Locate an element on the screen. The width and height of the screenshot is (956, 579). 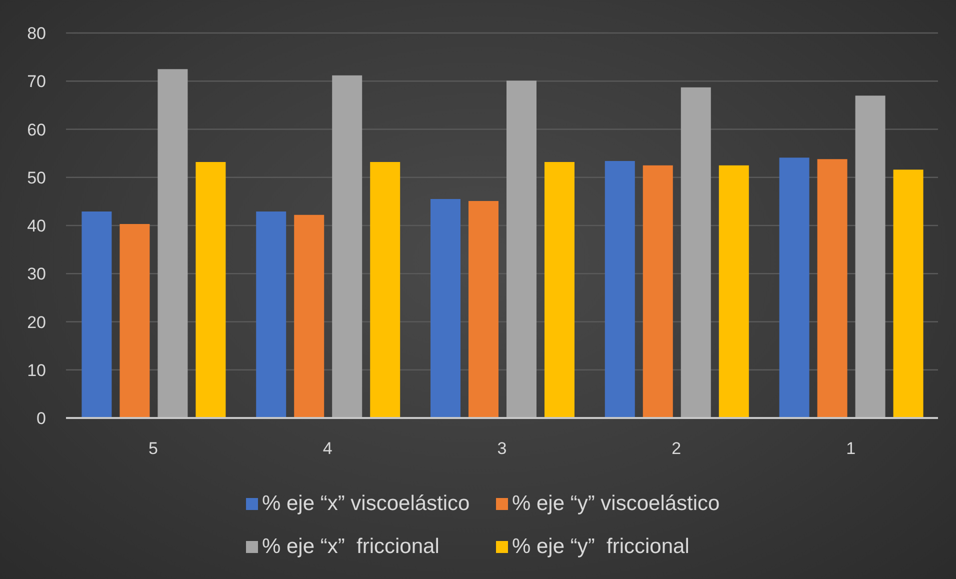
x-tick-label: 1 is located at coordinates (851, 448).